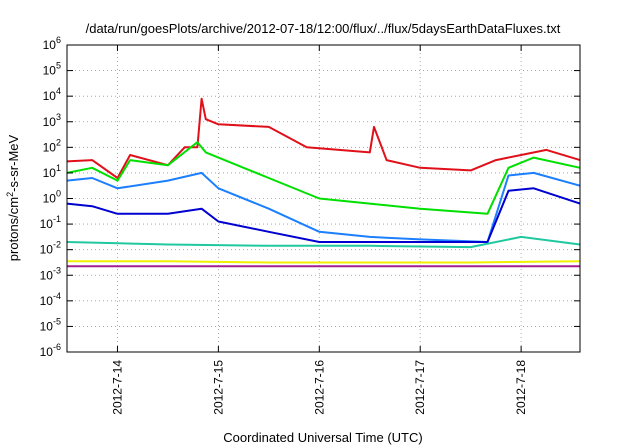 The height and width of the screenshot is (448, 640). Describe the element at coordinates (10, 194) in the screenshot. I see `y-axis-label-sup: 2` at that location.